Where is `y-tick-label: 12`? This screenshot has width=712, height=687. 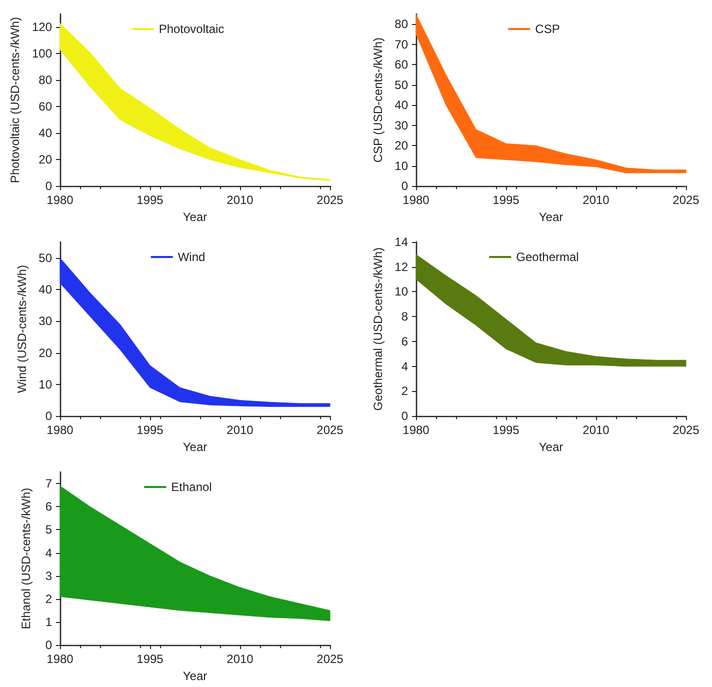
y-tick-label: 12 is located at coordinates (401, 267).